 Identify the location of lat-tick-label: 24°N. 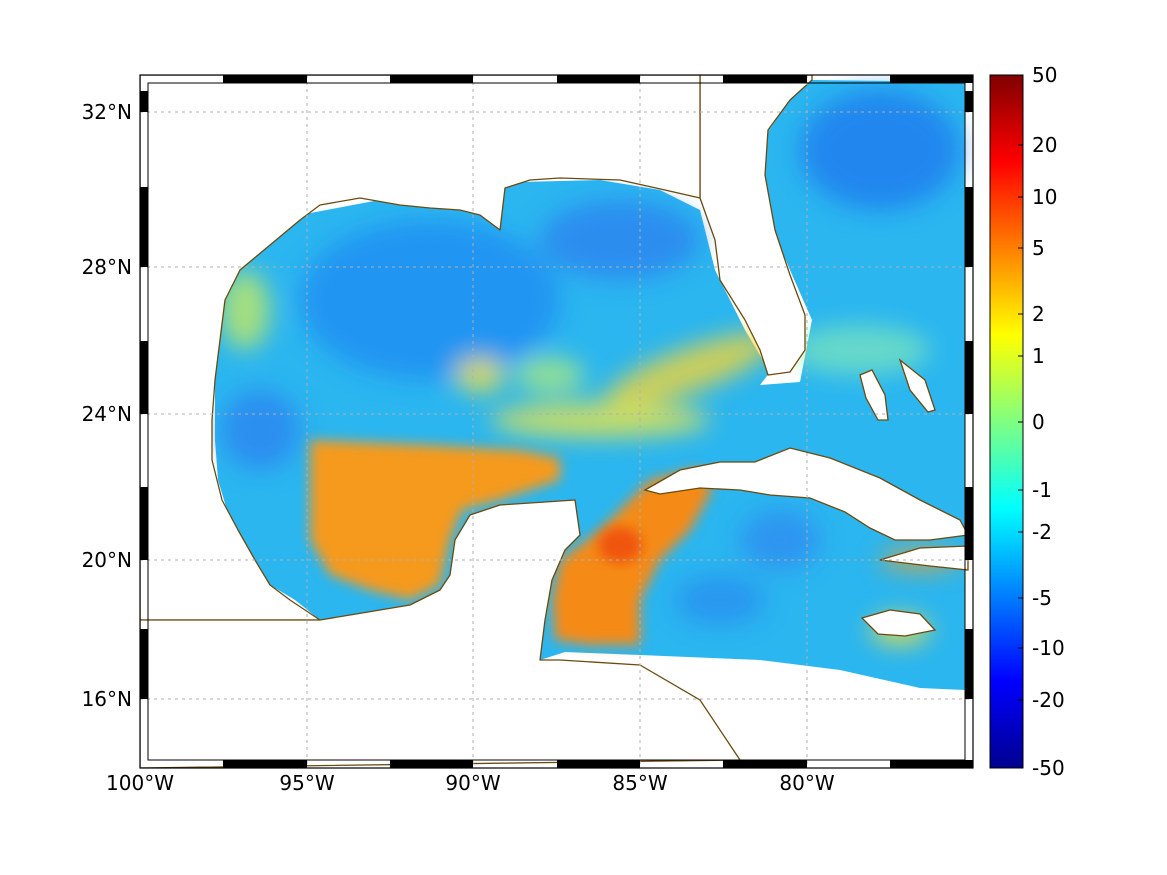
(107, 414).